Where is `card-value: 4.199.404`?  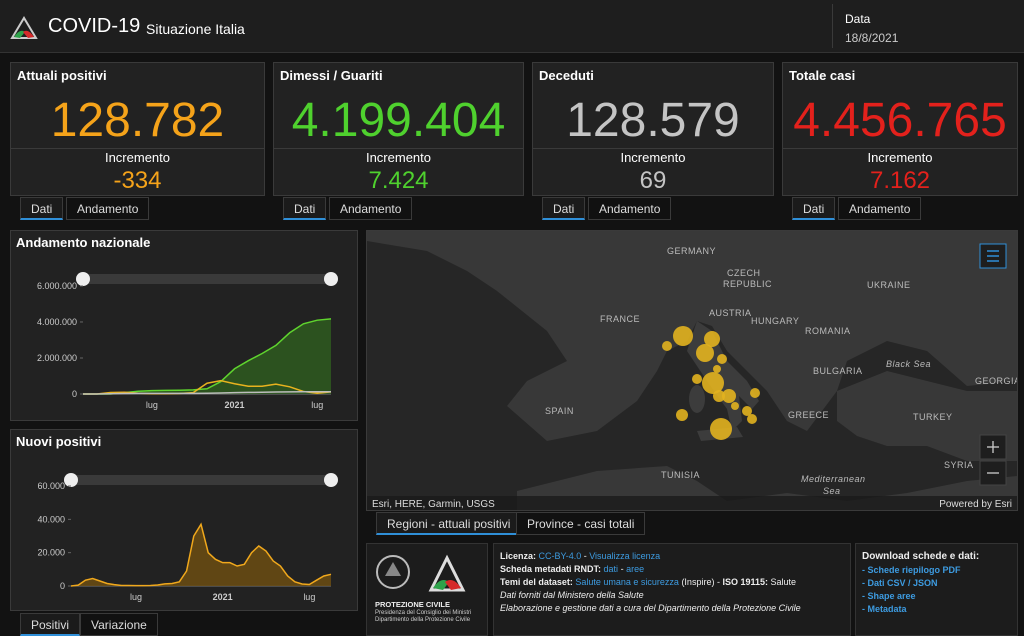 card-value: 4.199.404 is located at coordinates (398, 120).